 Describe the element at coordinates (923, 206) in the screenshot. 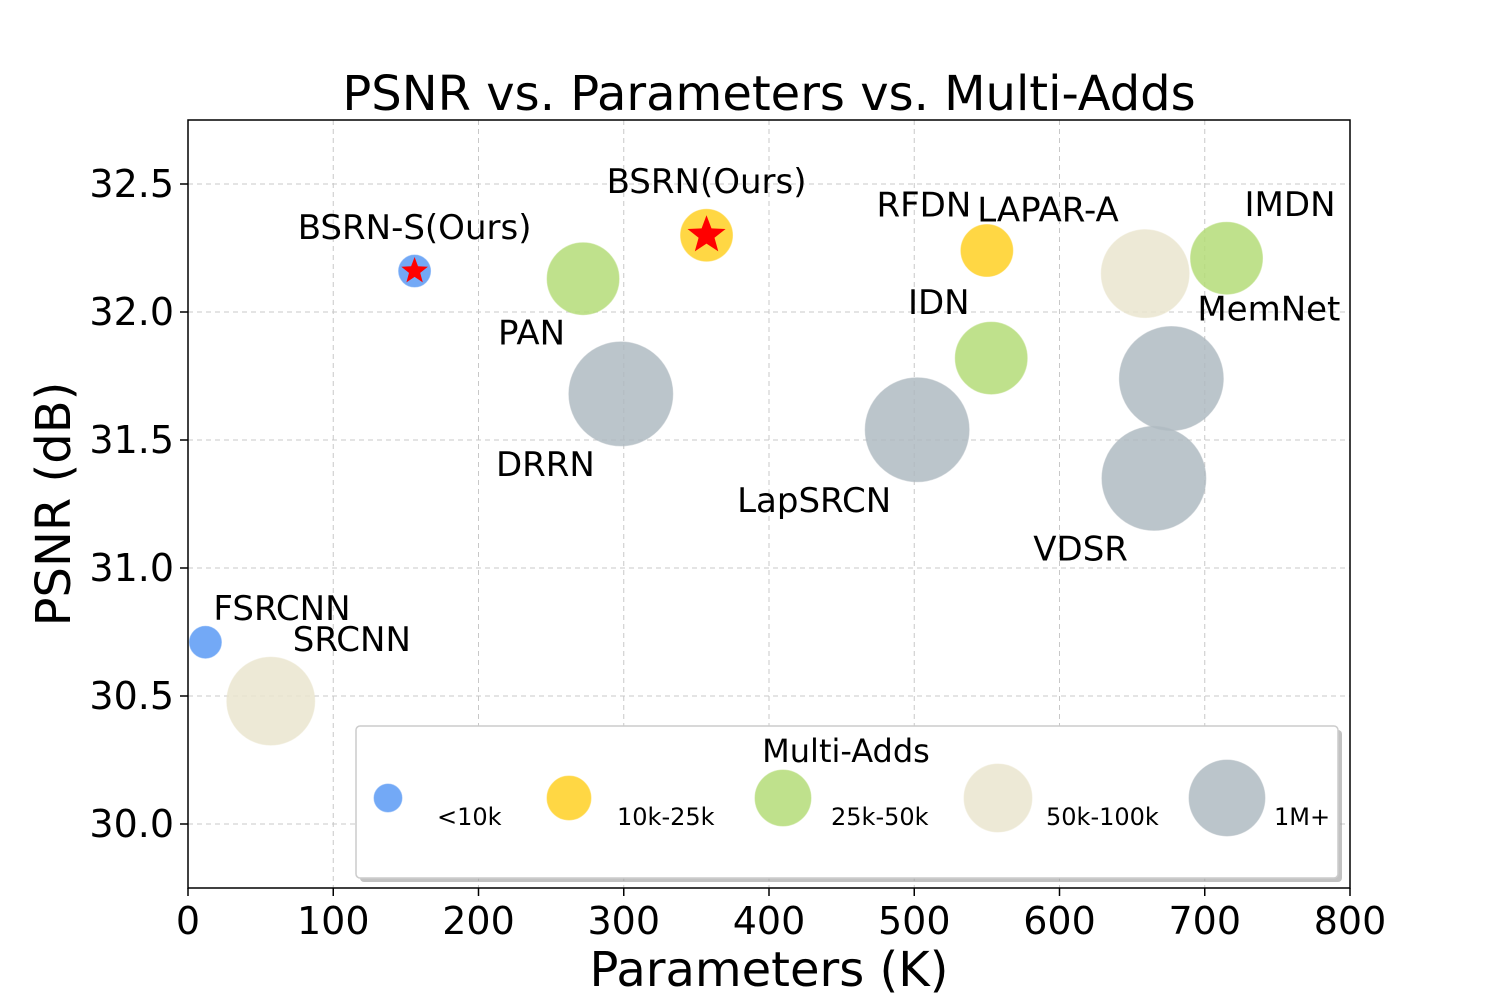

I see `point-label: RFDN` at that location.